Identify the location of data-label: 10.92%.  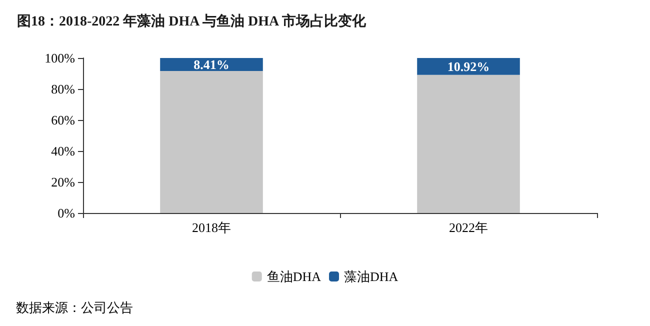
(468, 66).